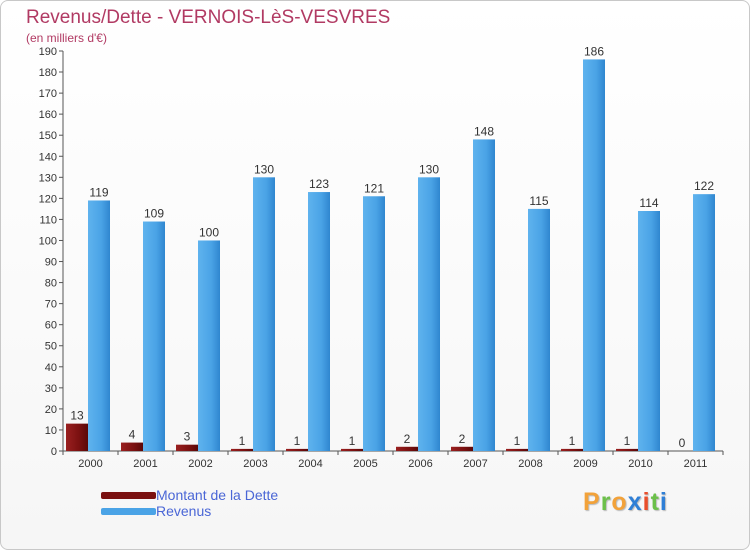  What do you see at coordinates (51, 326) in the screenshot?
I see `y-tick-label: 60` at bounding box center [51, 326].